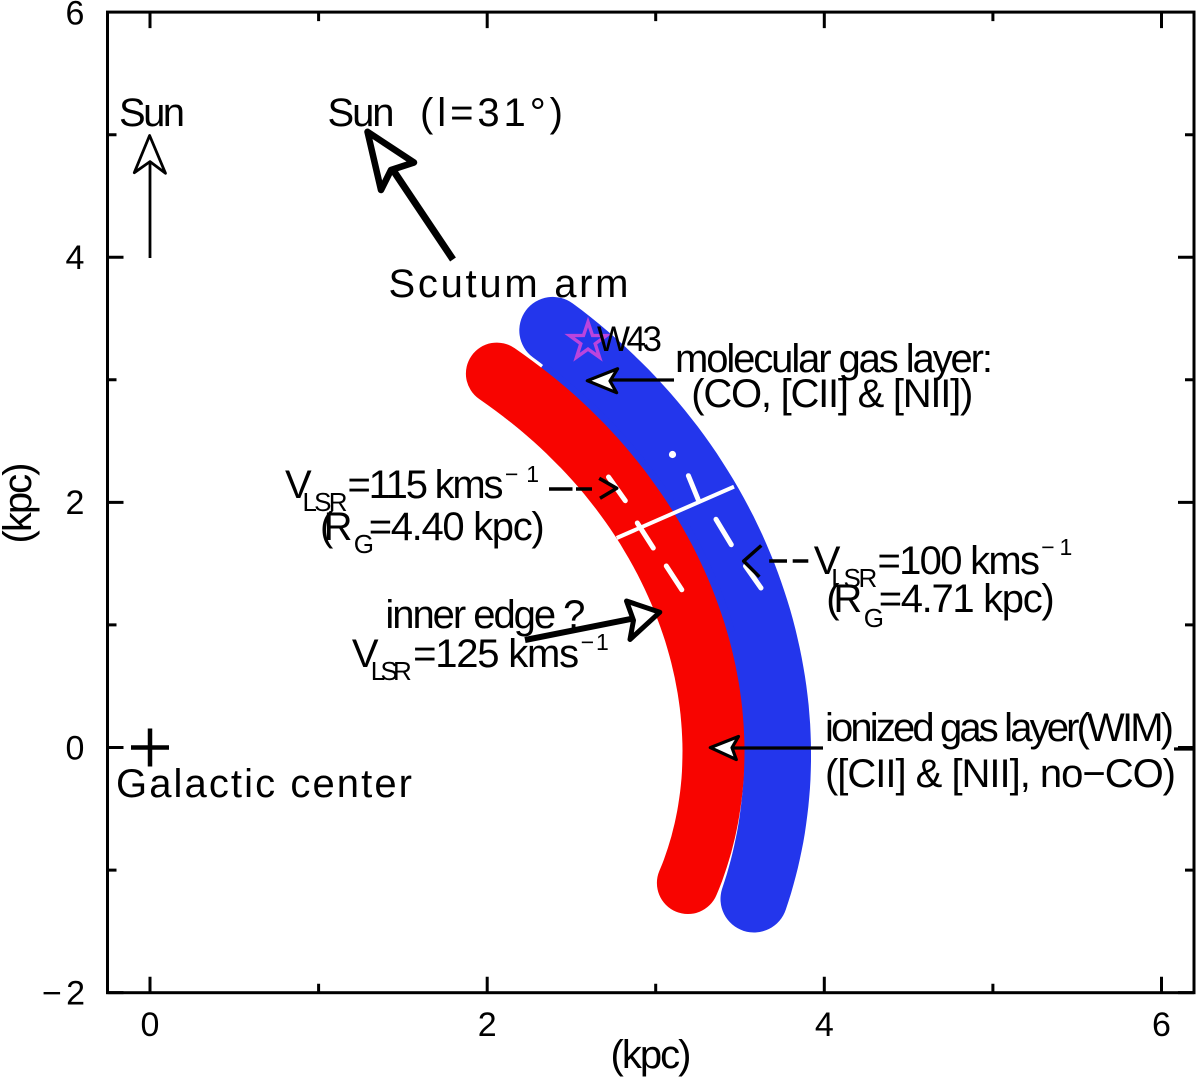 The image size is (1200, 1083). What do you see at coordinates (999, 728) in the screenshot?
I see `svg-text: ionized gas layer(WIM)` at bounding box center [999, 728].